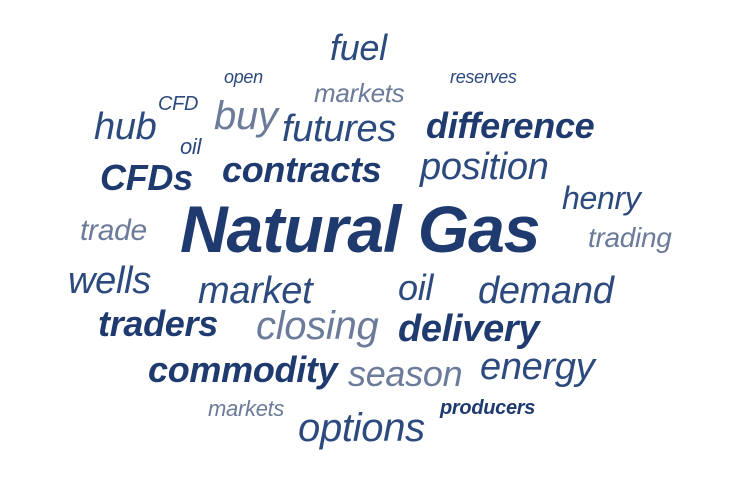  What do you see at coordinates (243, 369) in the screenshot?
I see `word-commodity: commodity` at bounding box center [243, 369].